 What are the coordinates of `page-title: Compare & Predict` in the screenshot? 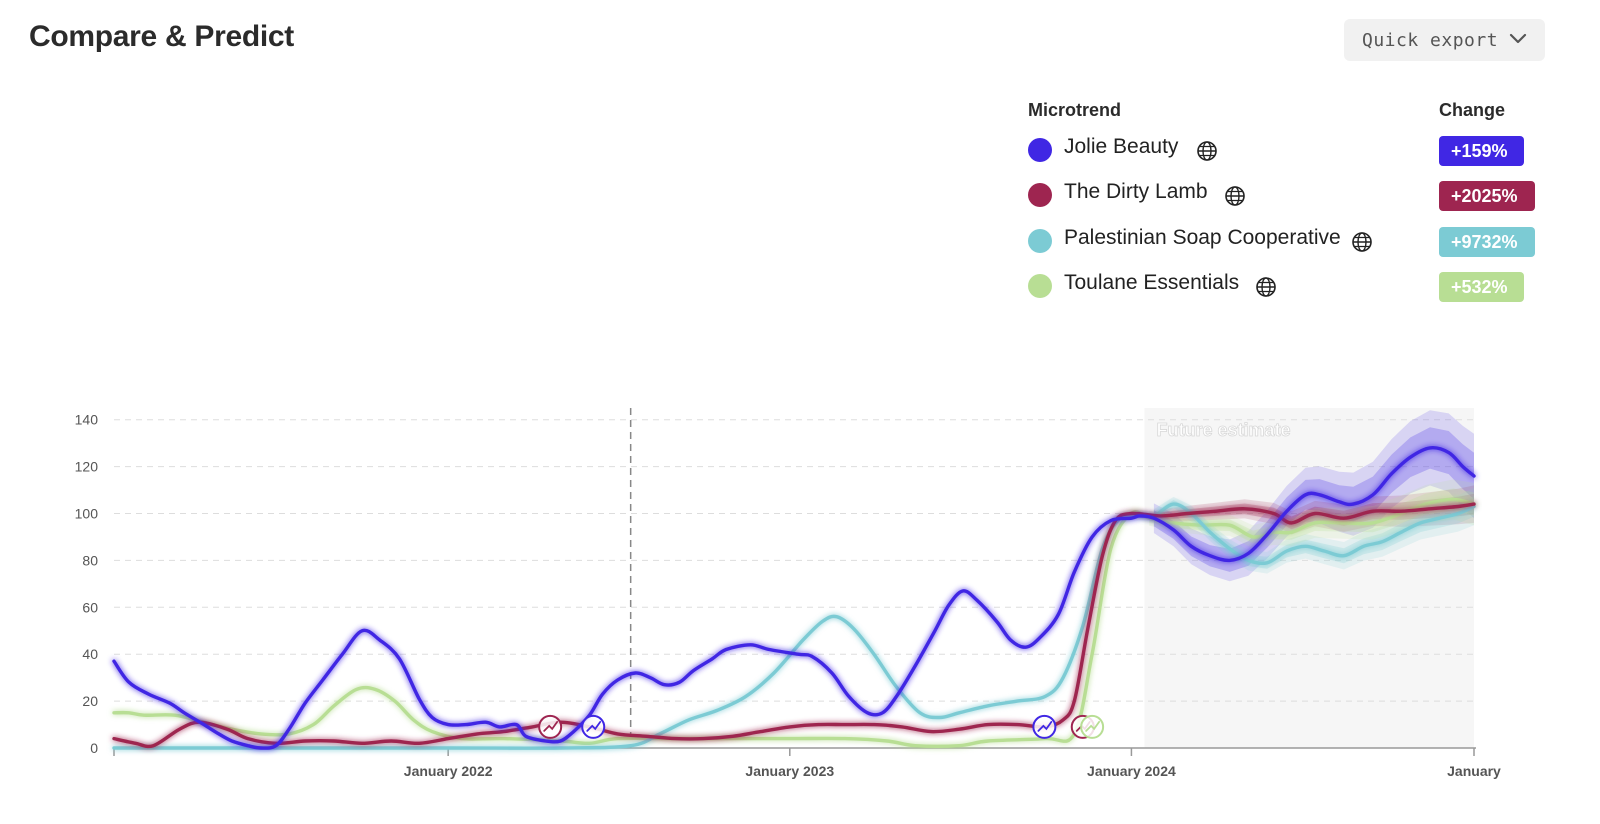 It's located at (161, 36).